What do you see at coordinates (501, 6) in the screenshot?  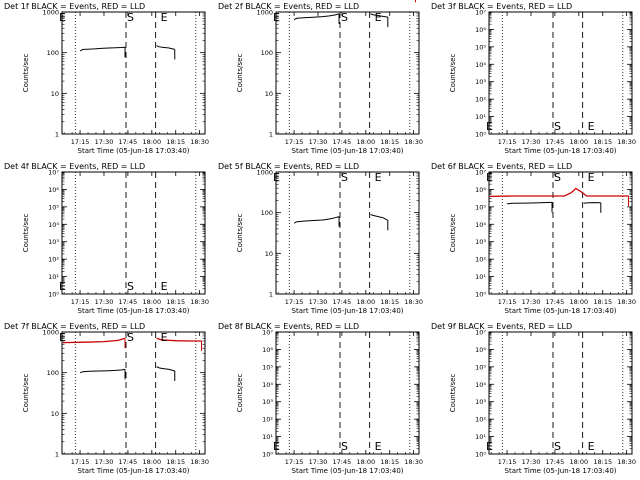 I see `panel-title: Det 3f BLACK = Events, RED = LLD` at bounding box center [501, 6].